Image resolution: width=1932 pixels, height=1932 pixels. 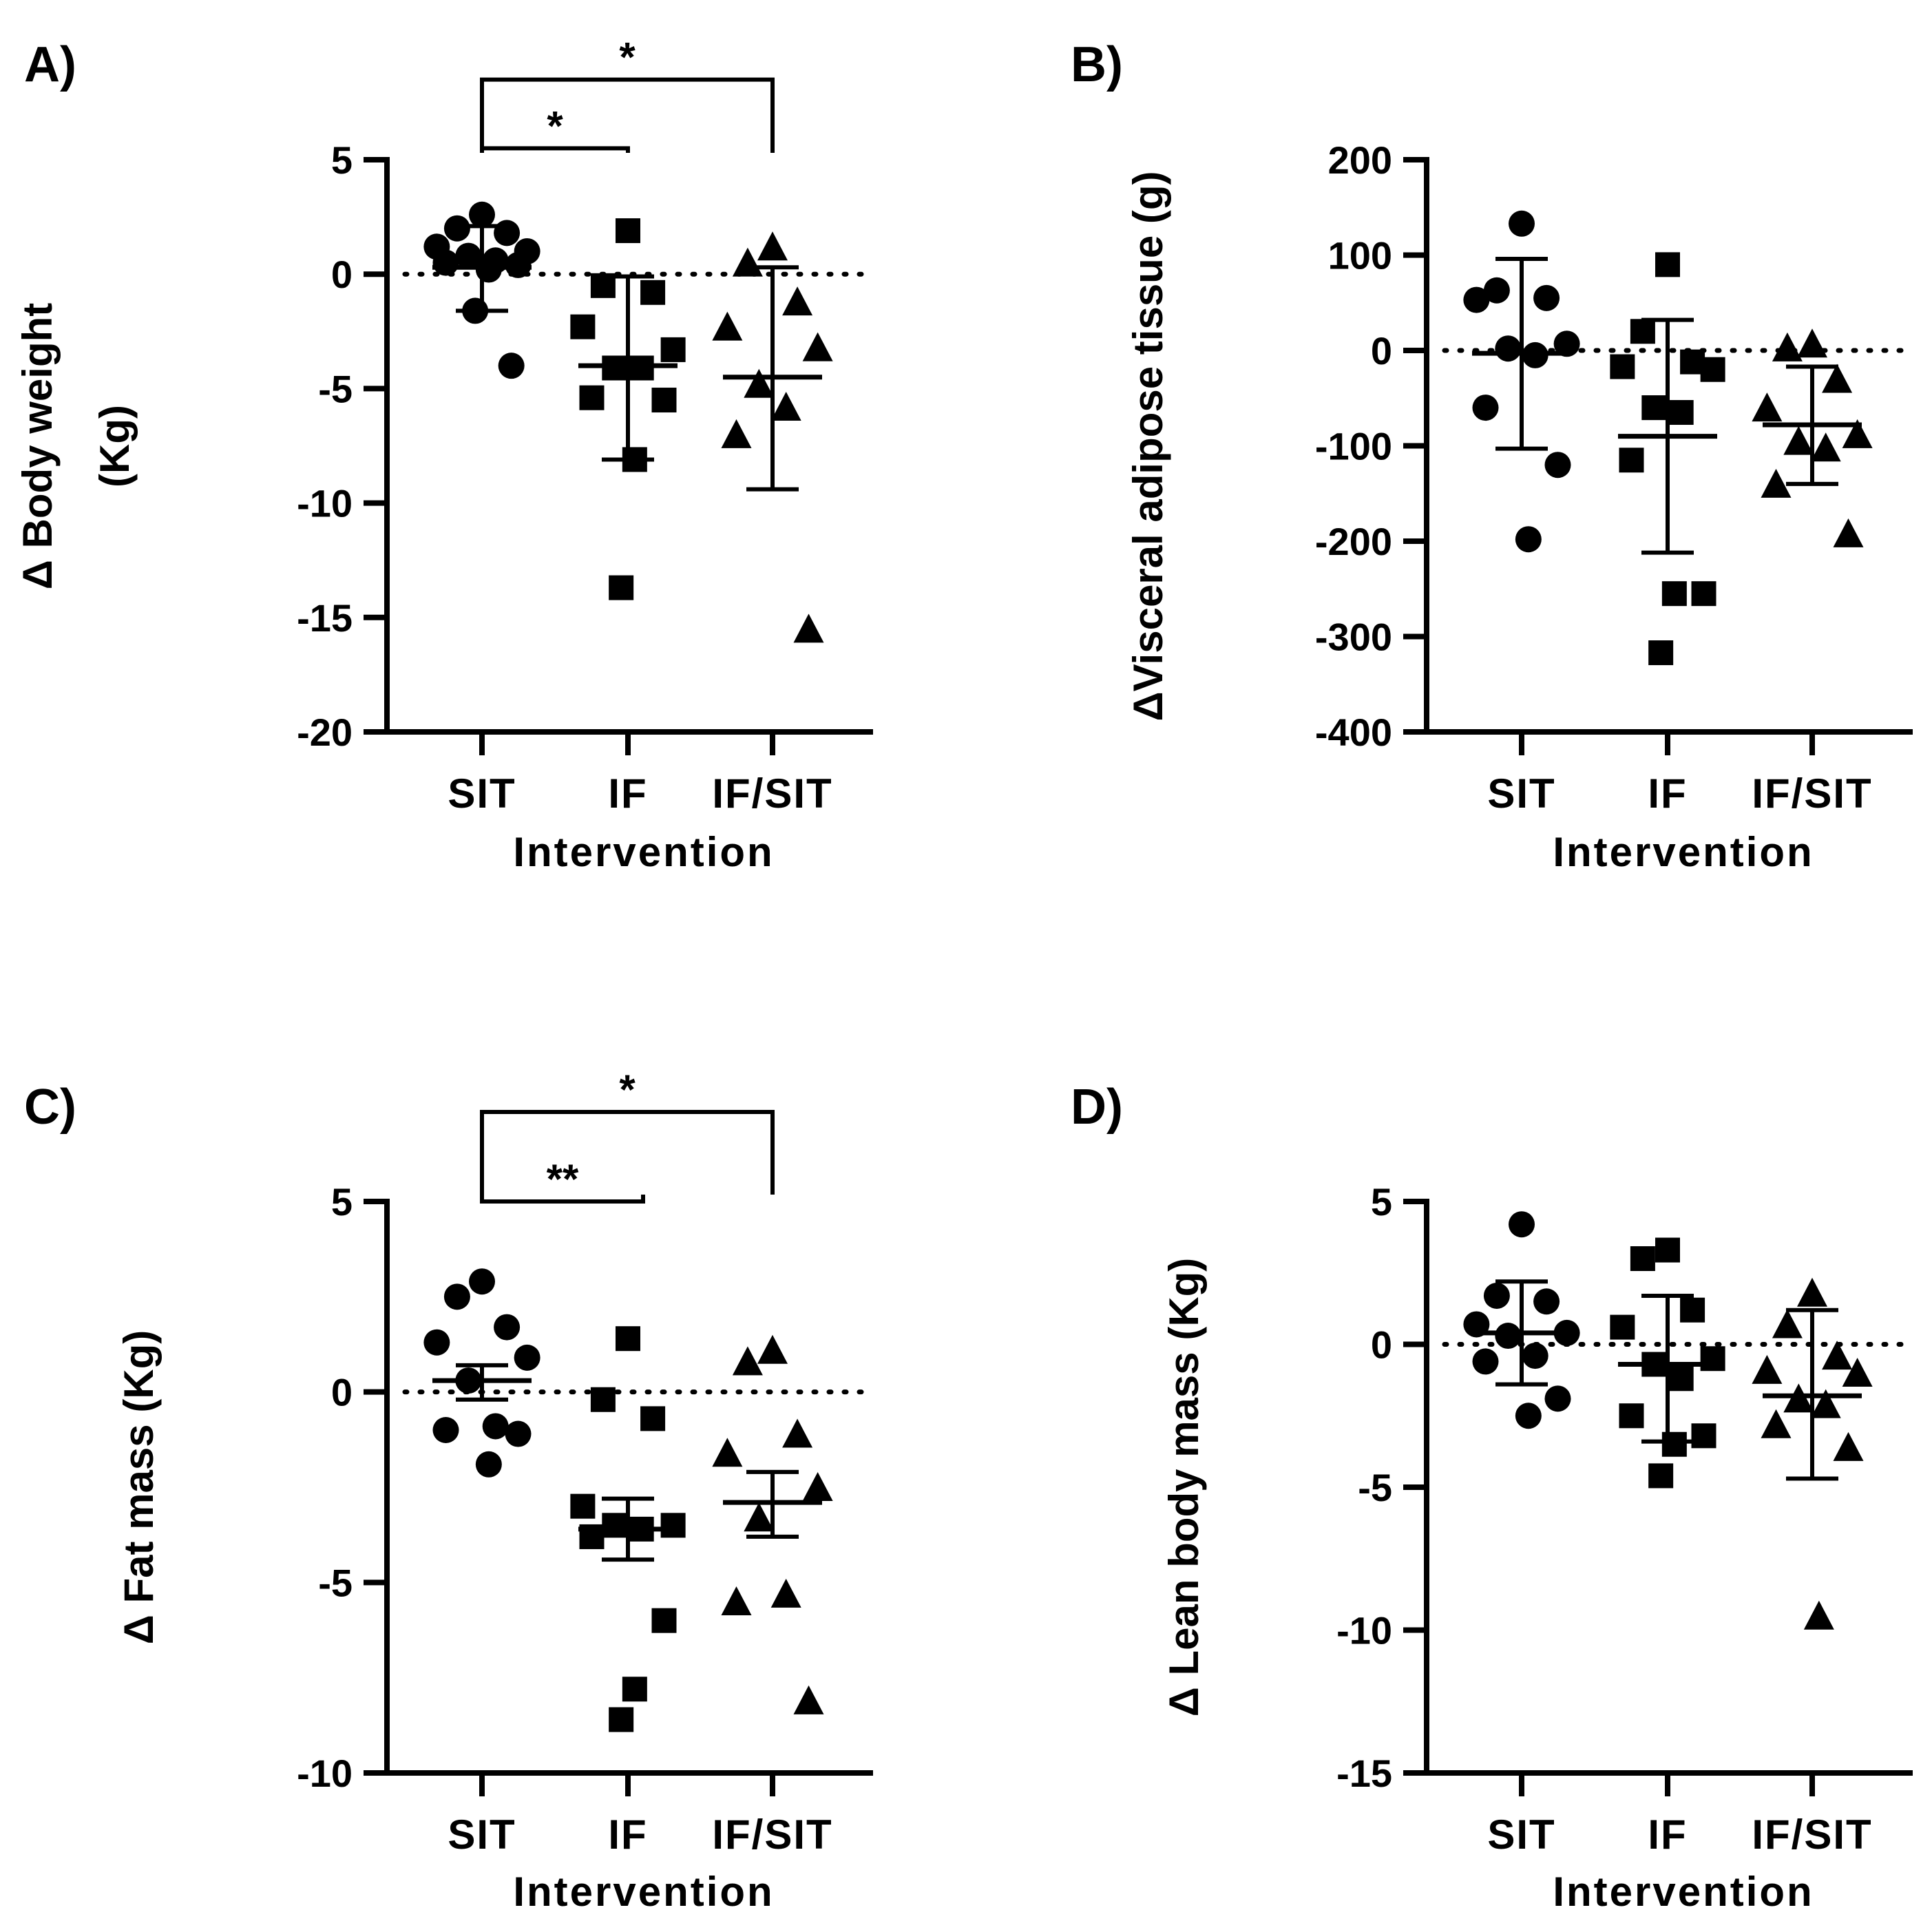 I want to click on y-axis-title: Δ Lean body mass (Kg), so click(x=1184, y=1487).